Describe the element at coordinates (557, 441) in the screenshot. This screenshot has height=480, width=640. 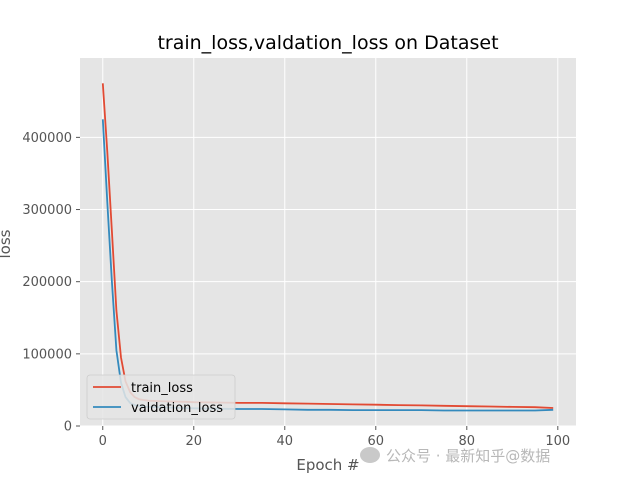
I see `x-tick-label: 100` at that location.